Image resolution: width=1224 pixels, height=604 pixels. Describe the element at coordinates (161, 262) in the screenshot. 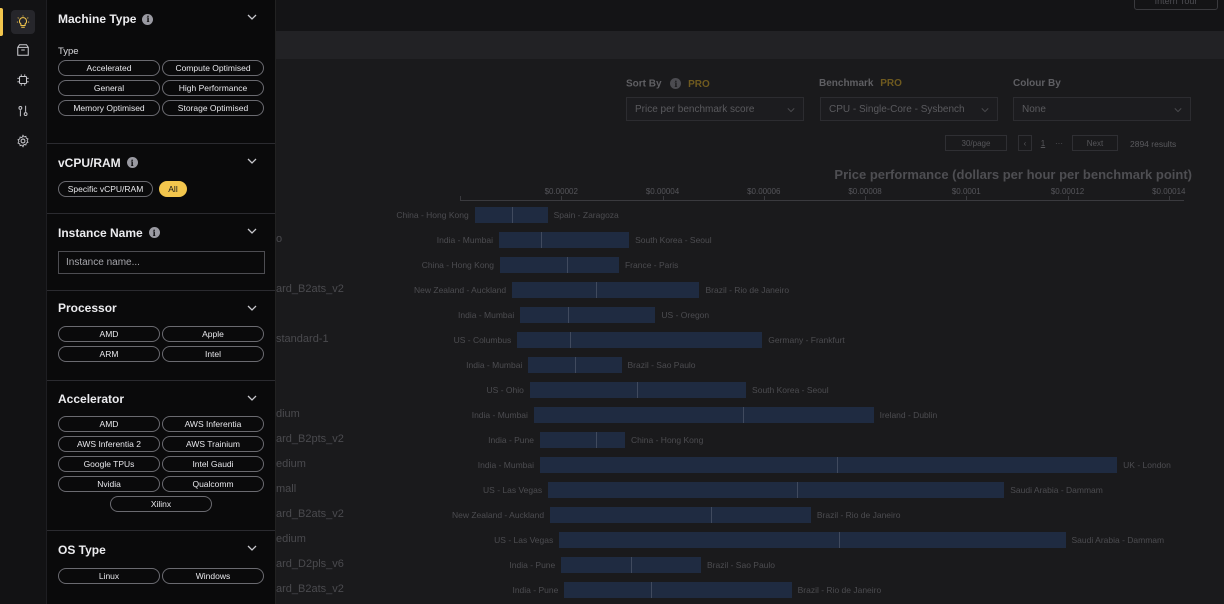

I see `instance-name-input` at that location.